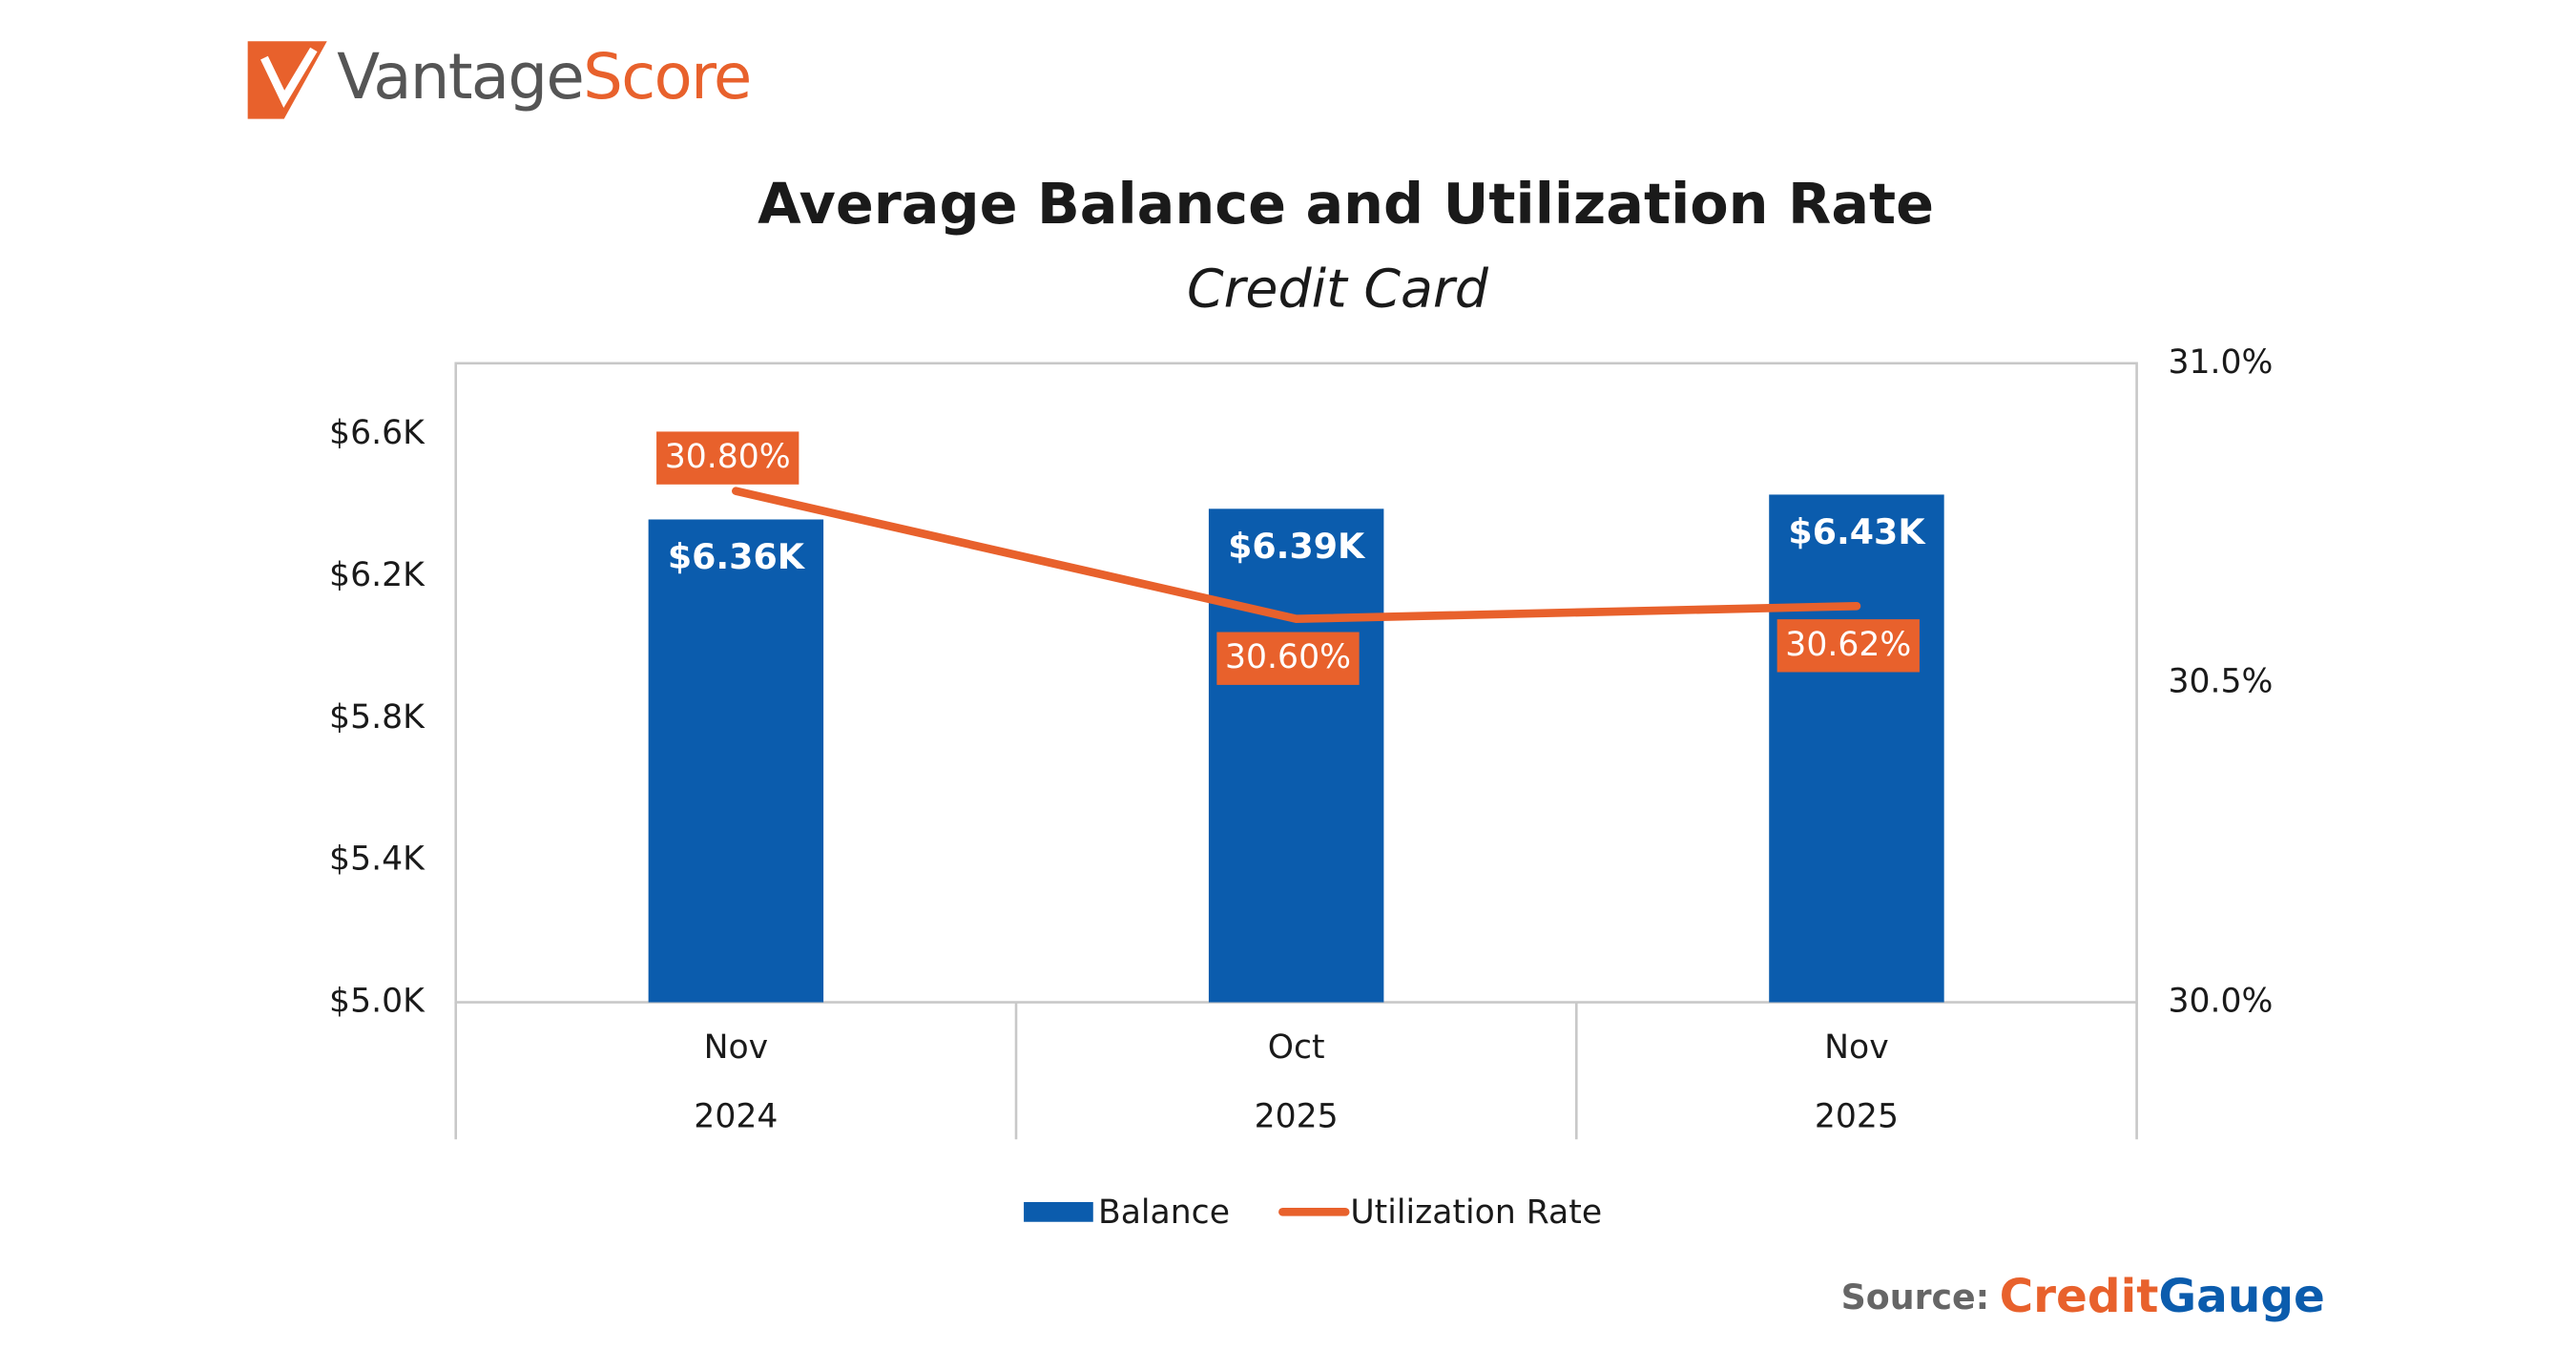 This screenshot has width=2576, height=1349. What do you see at coordinates (736, 1117) in the screenshot?
I see `x-tick-label: 2024` at bounding box center [736, 1117].